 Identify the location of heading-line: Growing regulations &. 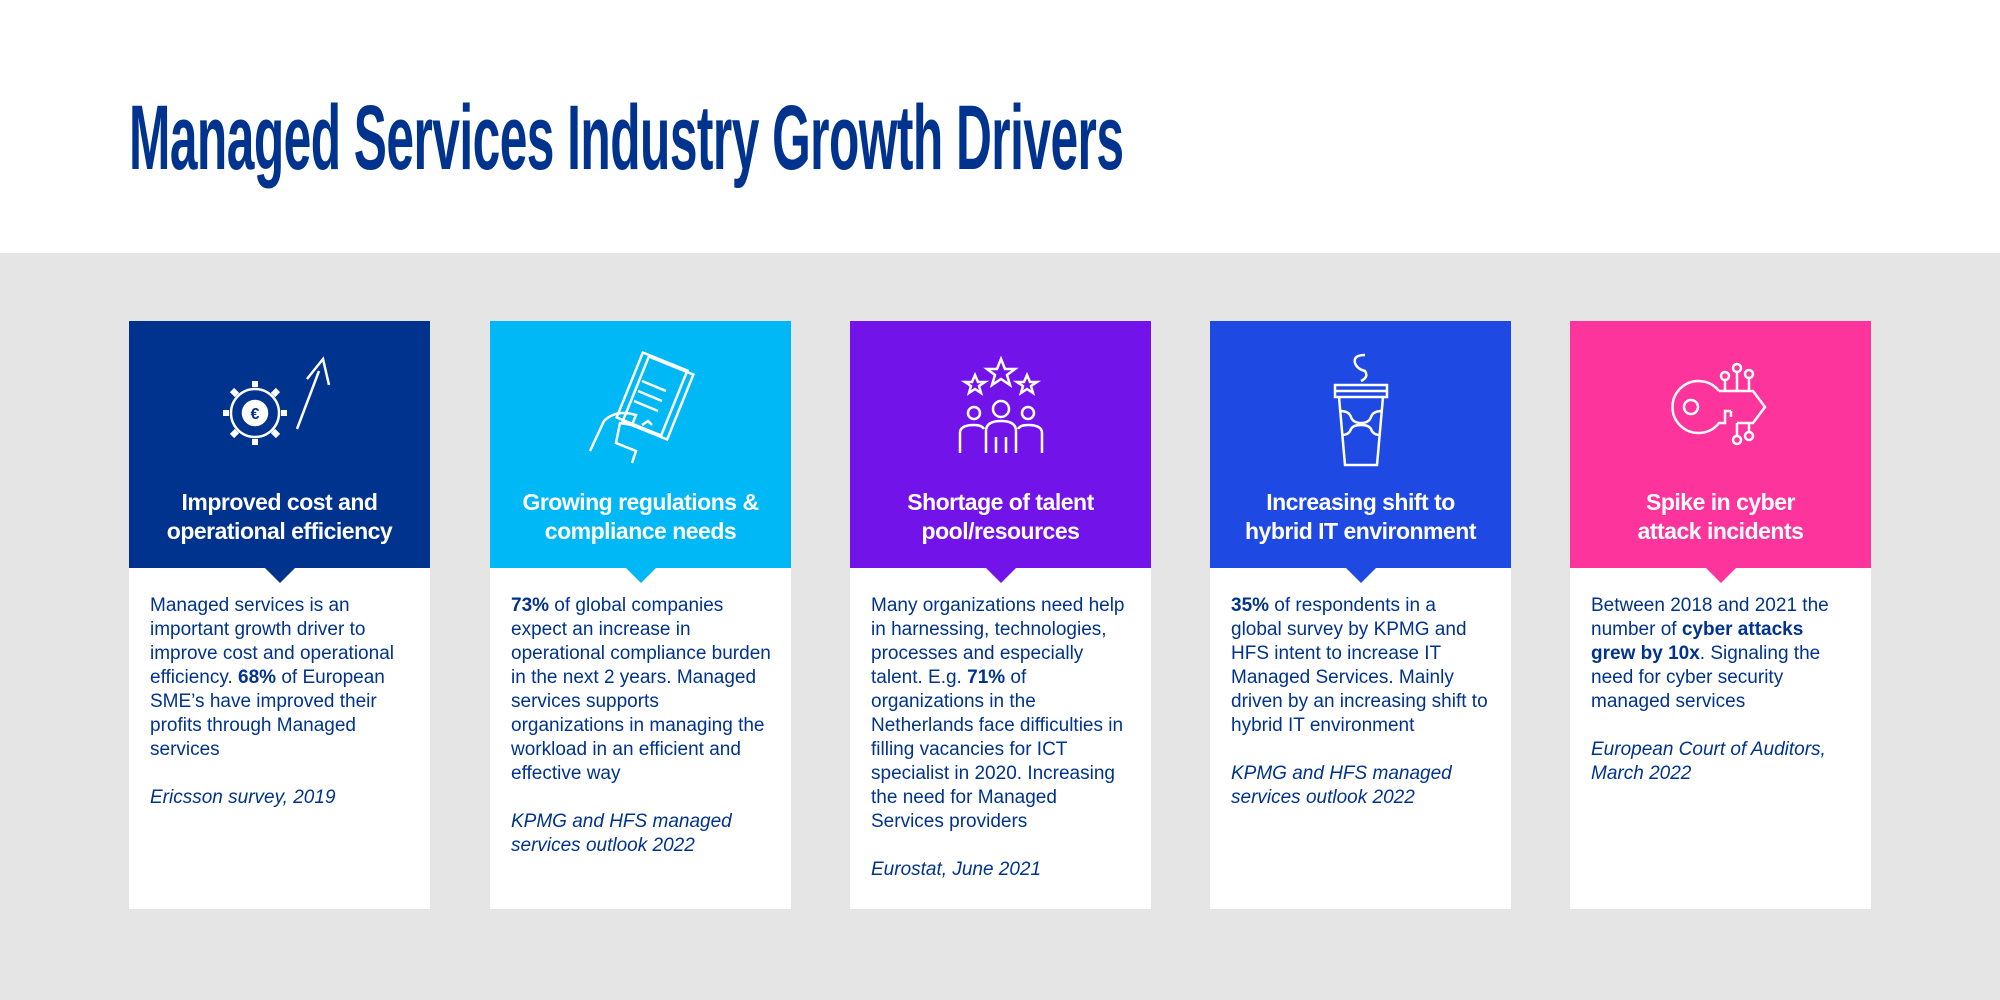
(640, 502).